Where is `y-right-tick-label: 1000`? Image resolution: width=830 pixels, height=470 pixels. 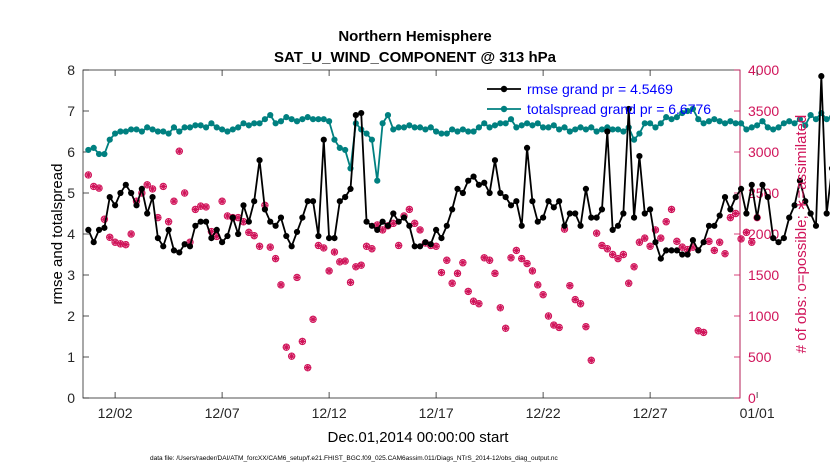
y-right-tick-label: 1000 is located at coordinates (763, 316).